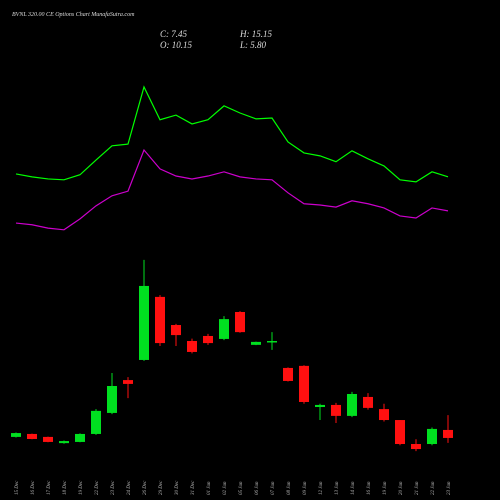 The image size is (500, 500). I want to click on x-tick-label: 09 Jan, so click(305, 488).